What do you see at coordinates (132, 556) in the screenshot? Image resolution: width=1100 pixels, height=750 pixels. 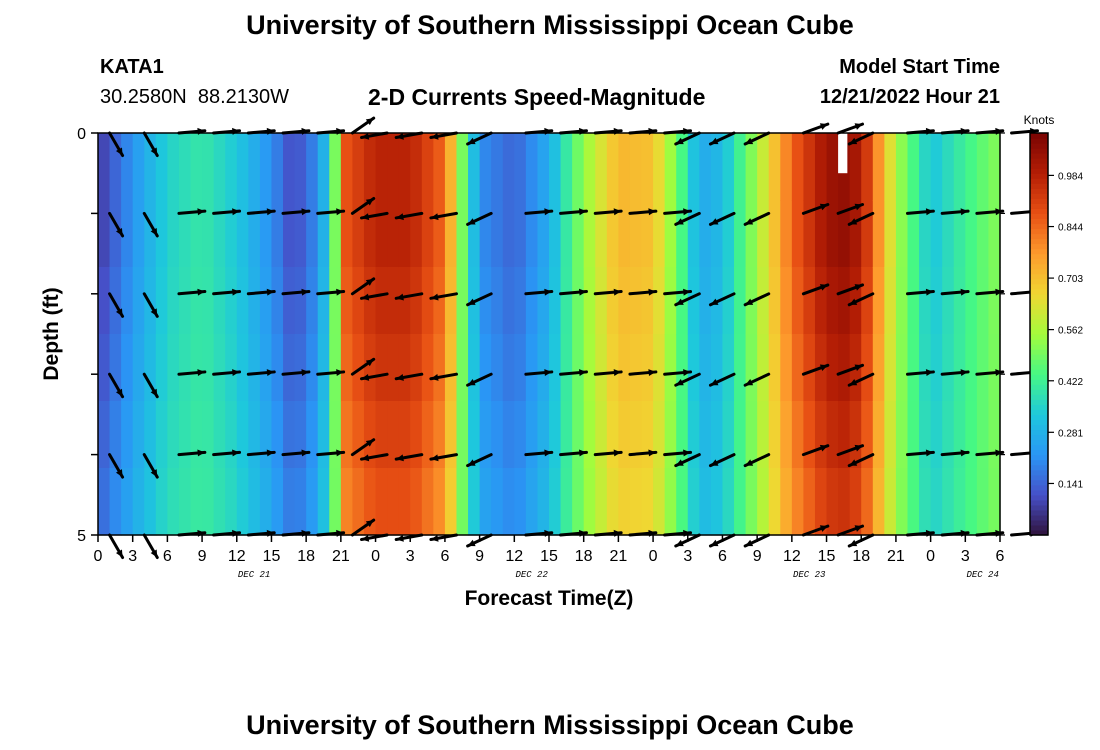 I see `x-tick-label: 3` at bounding box center [132, 556].